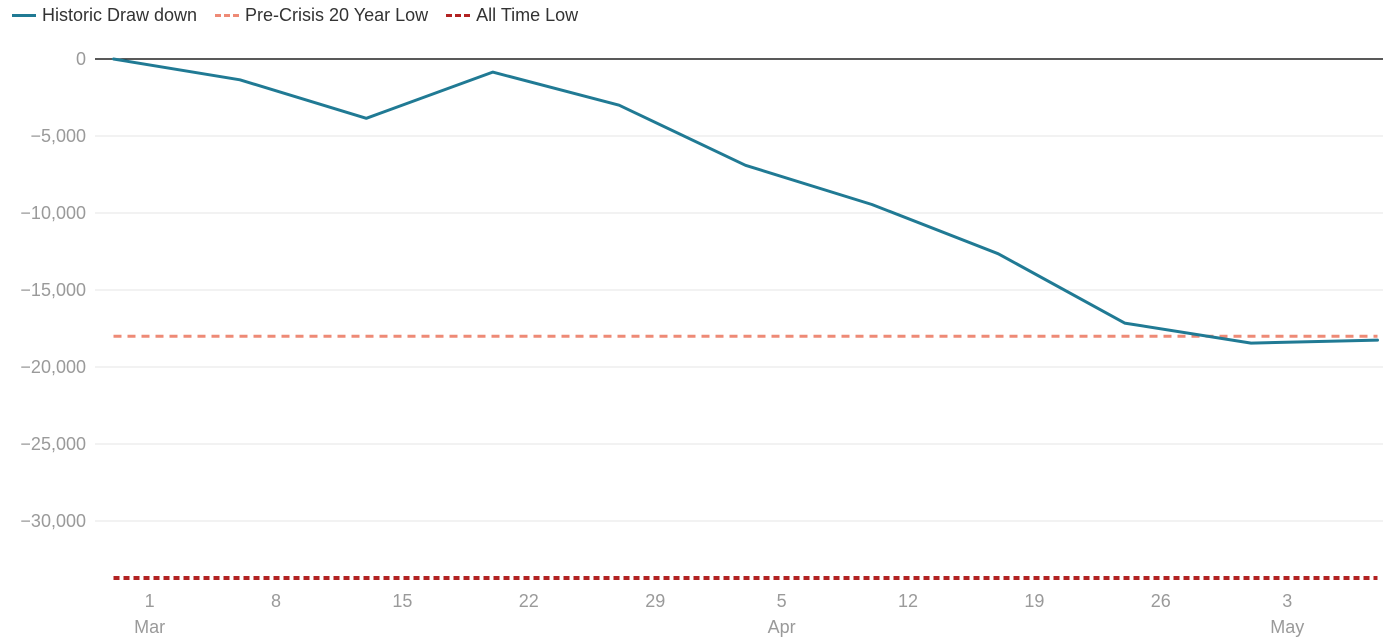 This screenshot has width=1383, height=638. What do you see at coordinates (337, 14) in the screenshot?
I see `legend-label-pre-crisis-20-year-low: Pre-Crisis 20 Year Low` at bounding box center [337, 14].